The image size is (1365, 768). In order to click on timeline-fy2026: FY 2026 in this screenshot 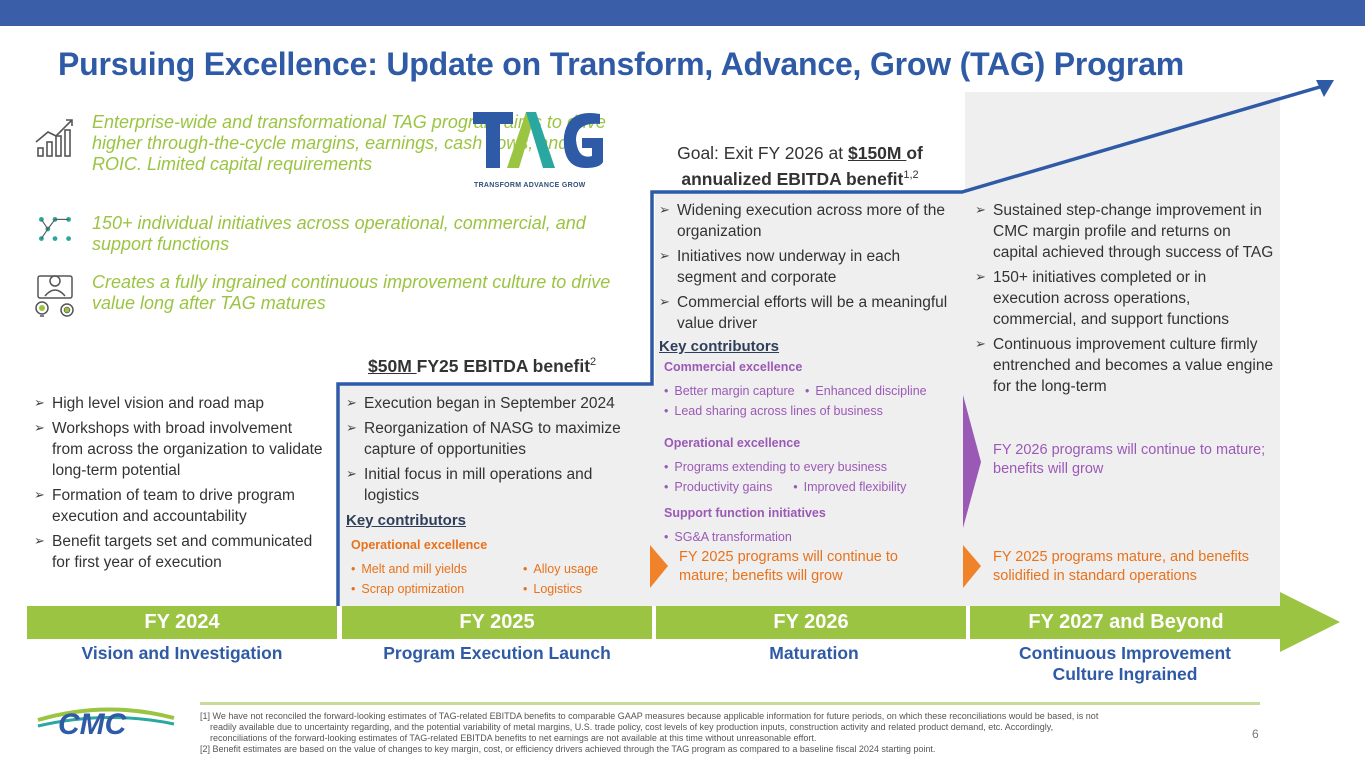, I will do `click(811, 622)`.